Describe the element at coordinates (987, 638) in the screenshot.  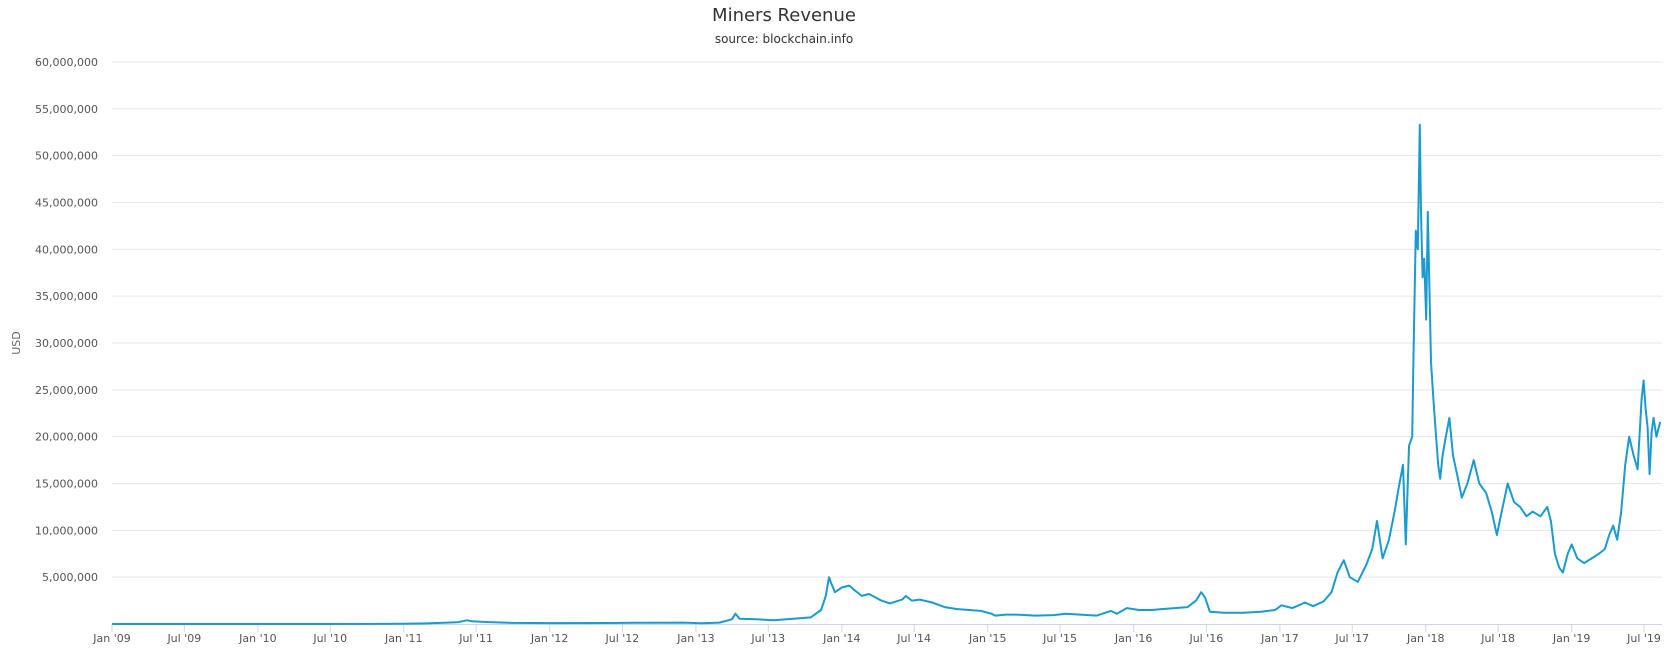
I see `x-tick-label: Jan '15` at that location.